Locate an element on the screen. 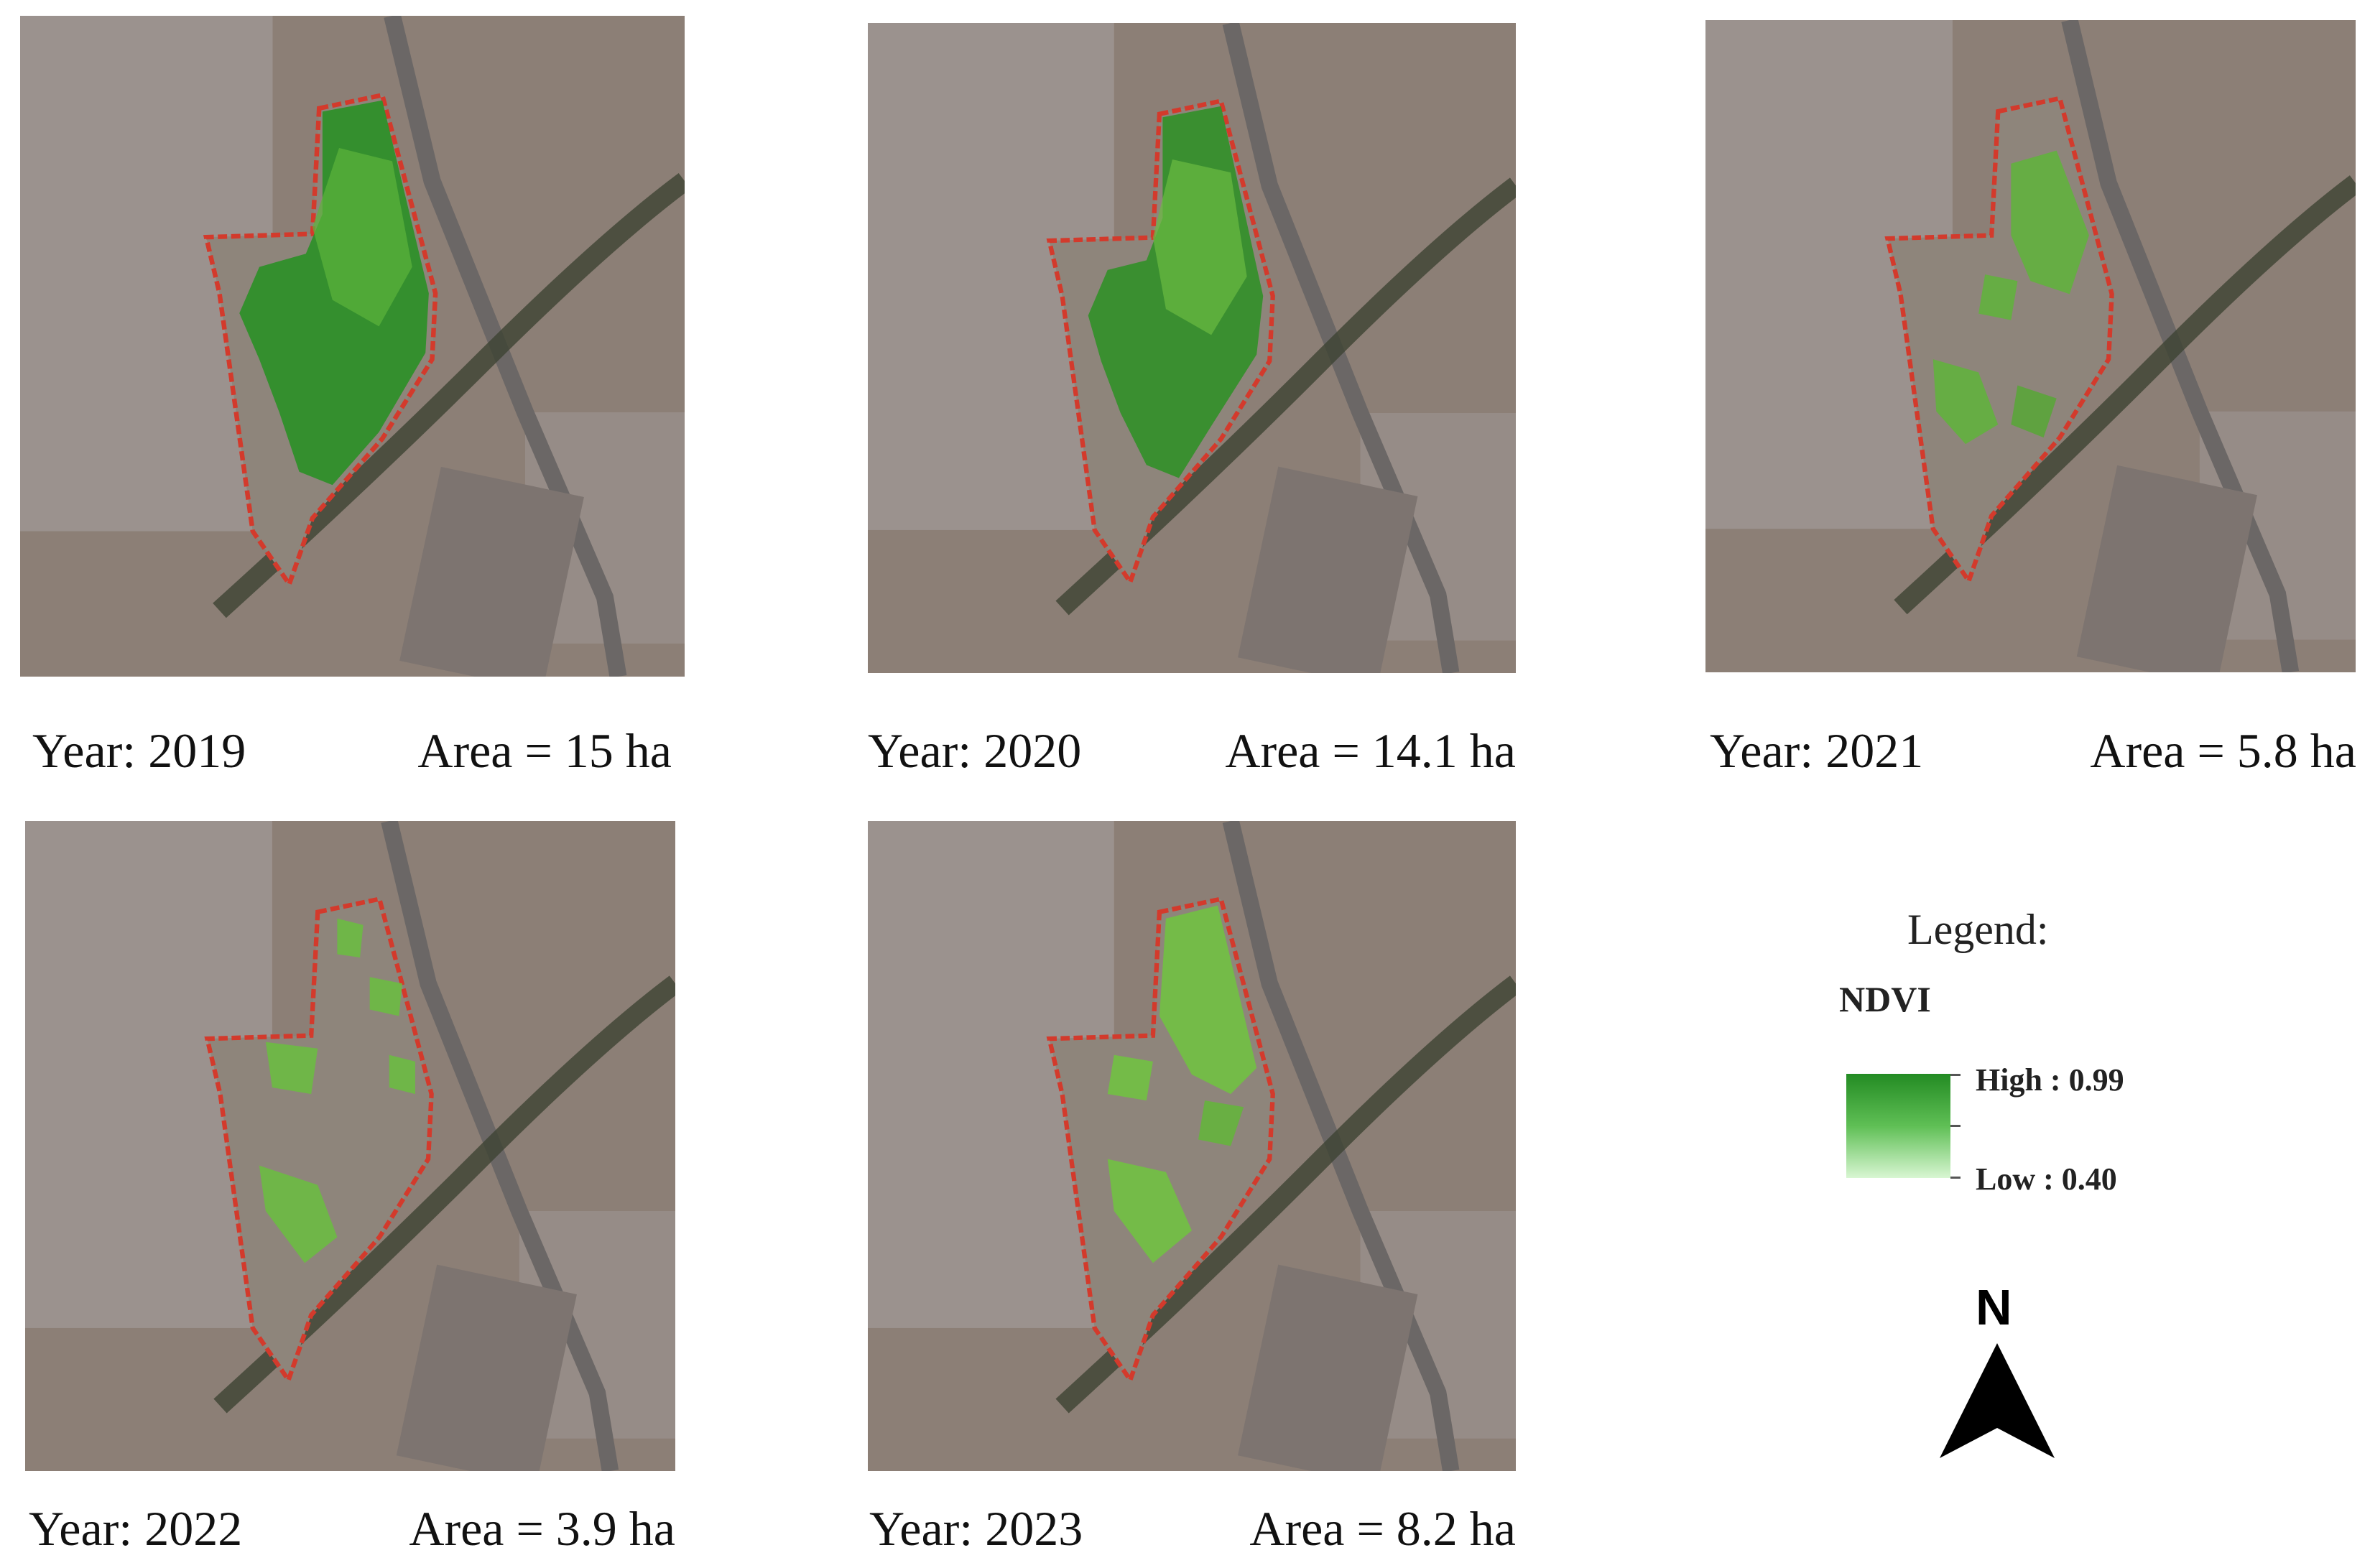 This screenshot has width=2370, height=1568. area-label: Area = 3.9 ha is located at coordinates (542, 1528).